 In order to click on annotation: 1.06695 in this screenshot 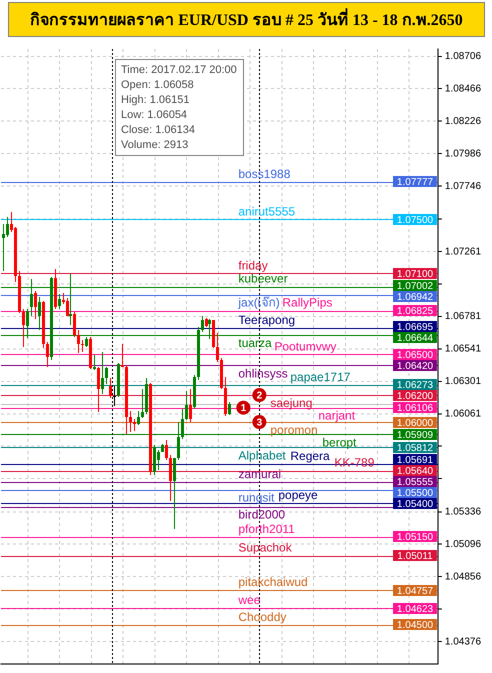, I will do `click(415, 327)`.